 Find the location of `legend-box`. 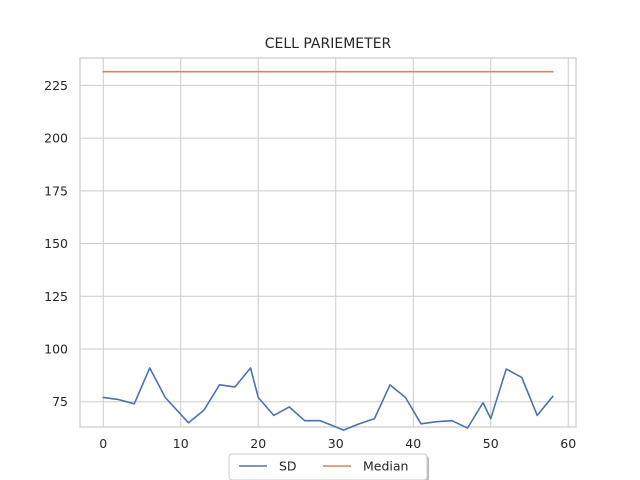

legend-box is located at coordinates (328, 466).